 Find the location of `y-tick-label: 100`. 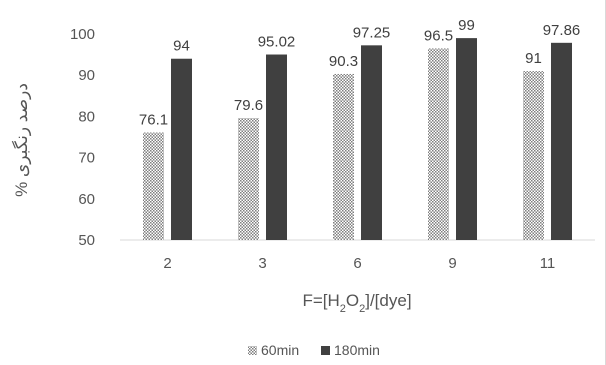

y-tick-label: 100 is located at coordinates (82, 34).